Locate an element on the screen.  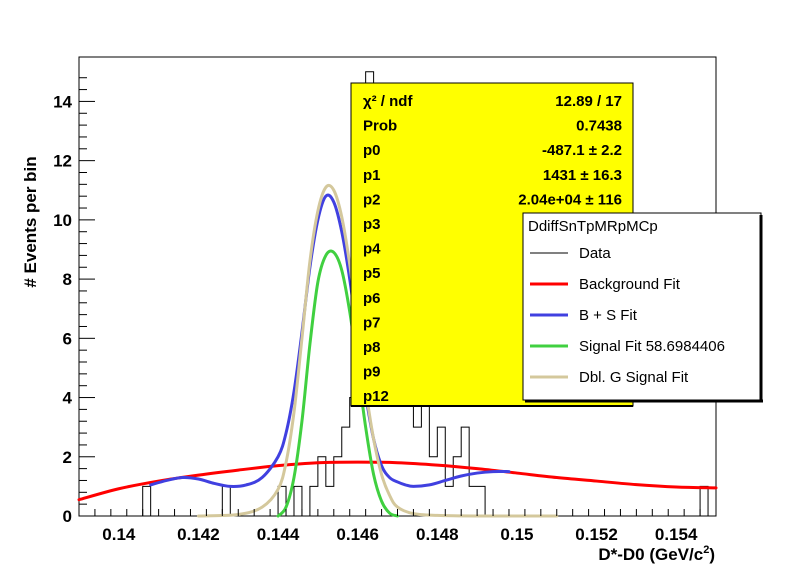
legend-entry-label: Signal Fit 58.6984406 is located at coordinates (652, 346).